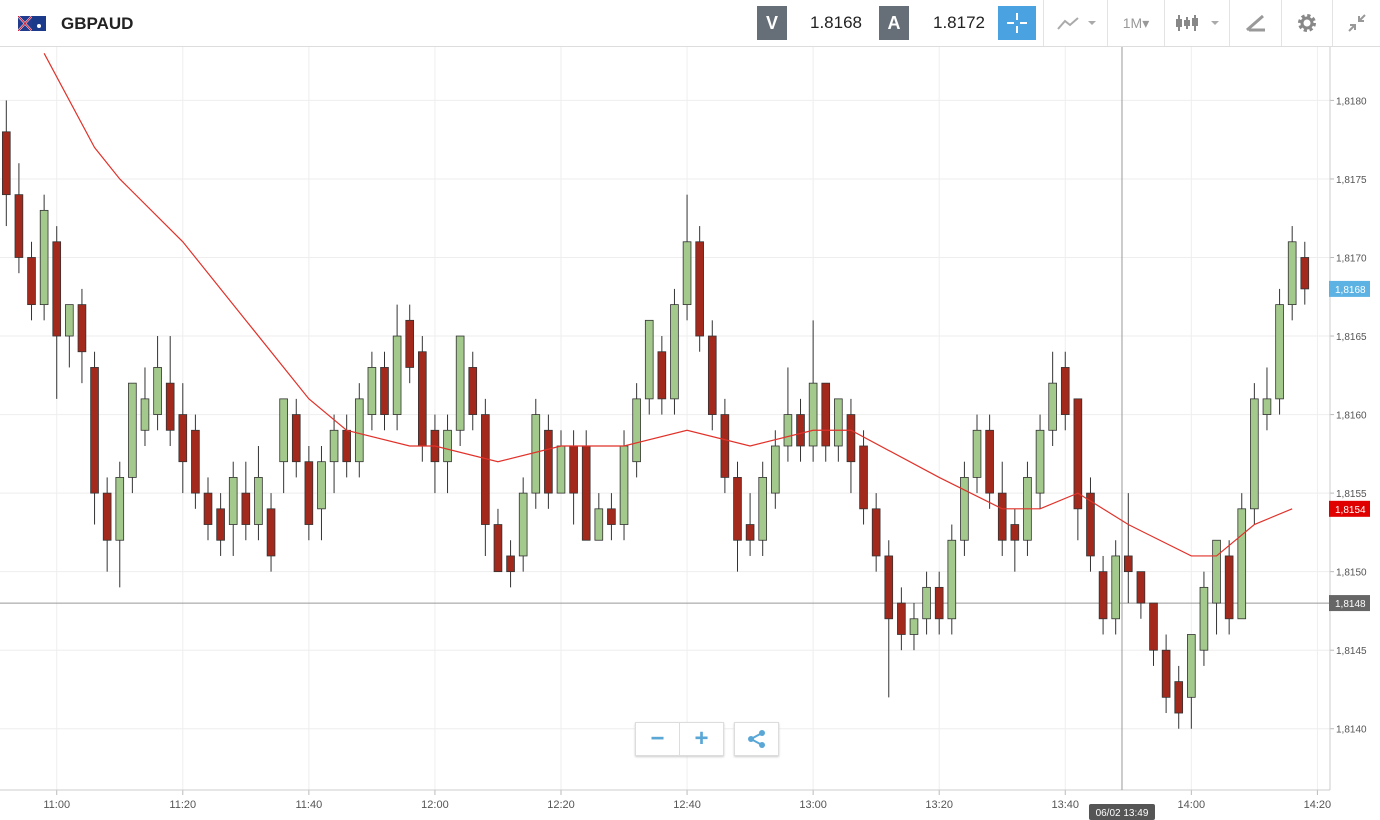  What do you see at coordinates (1351, 651) in the screenshot?
I see `y-tick-label: 1,8145` at bounding box center [1351, 651].